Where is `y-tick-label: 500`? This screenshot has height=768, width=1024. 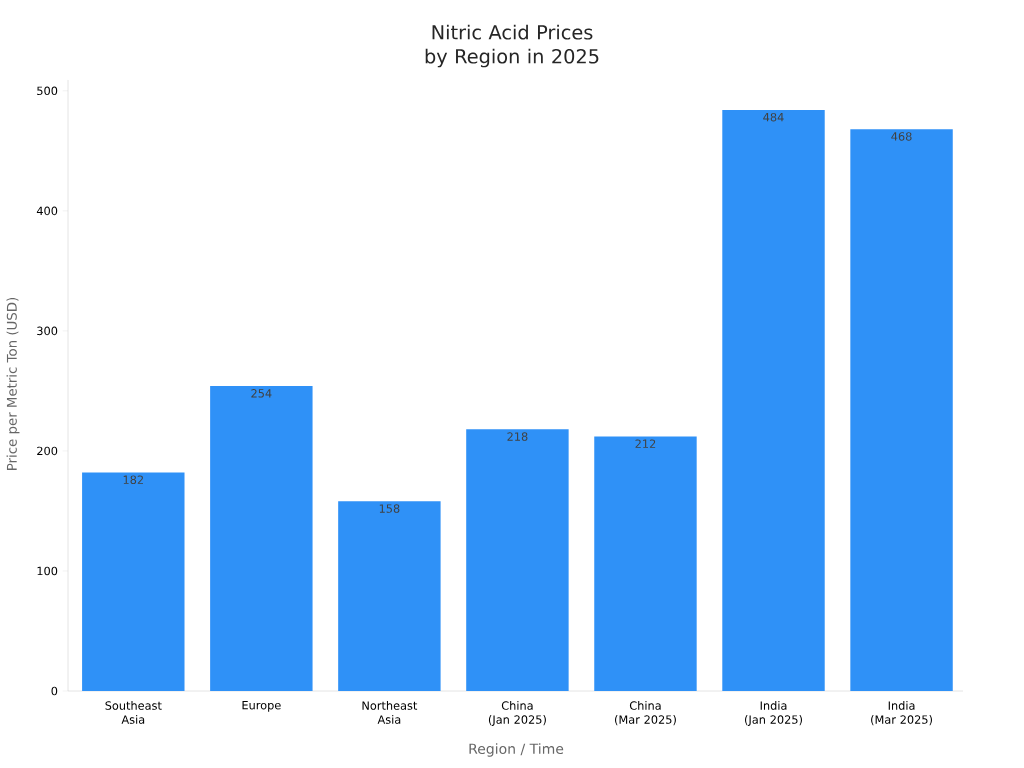
y-tick-label: 500 is located at coordinates (47, 91).